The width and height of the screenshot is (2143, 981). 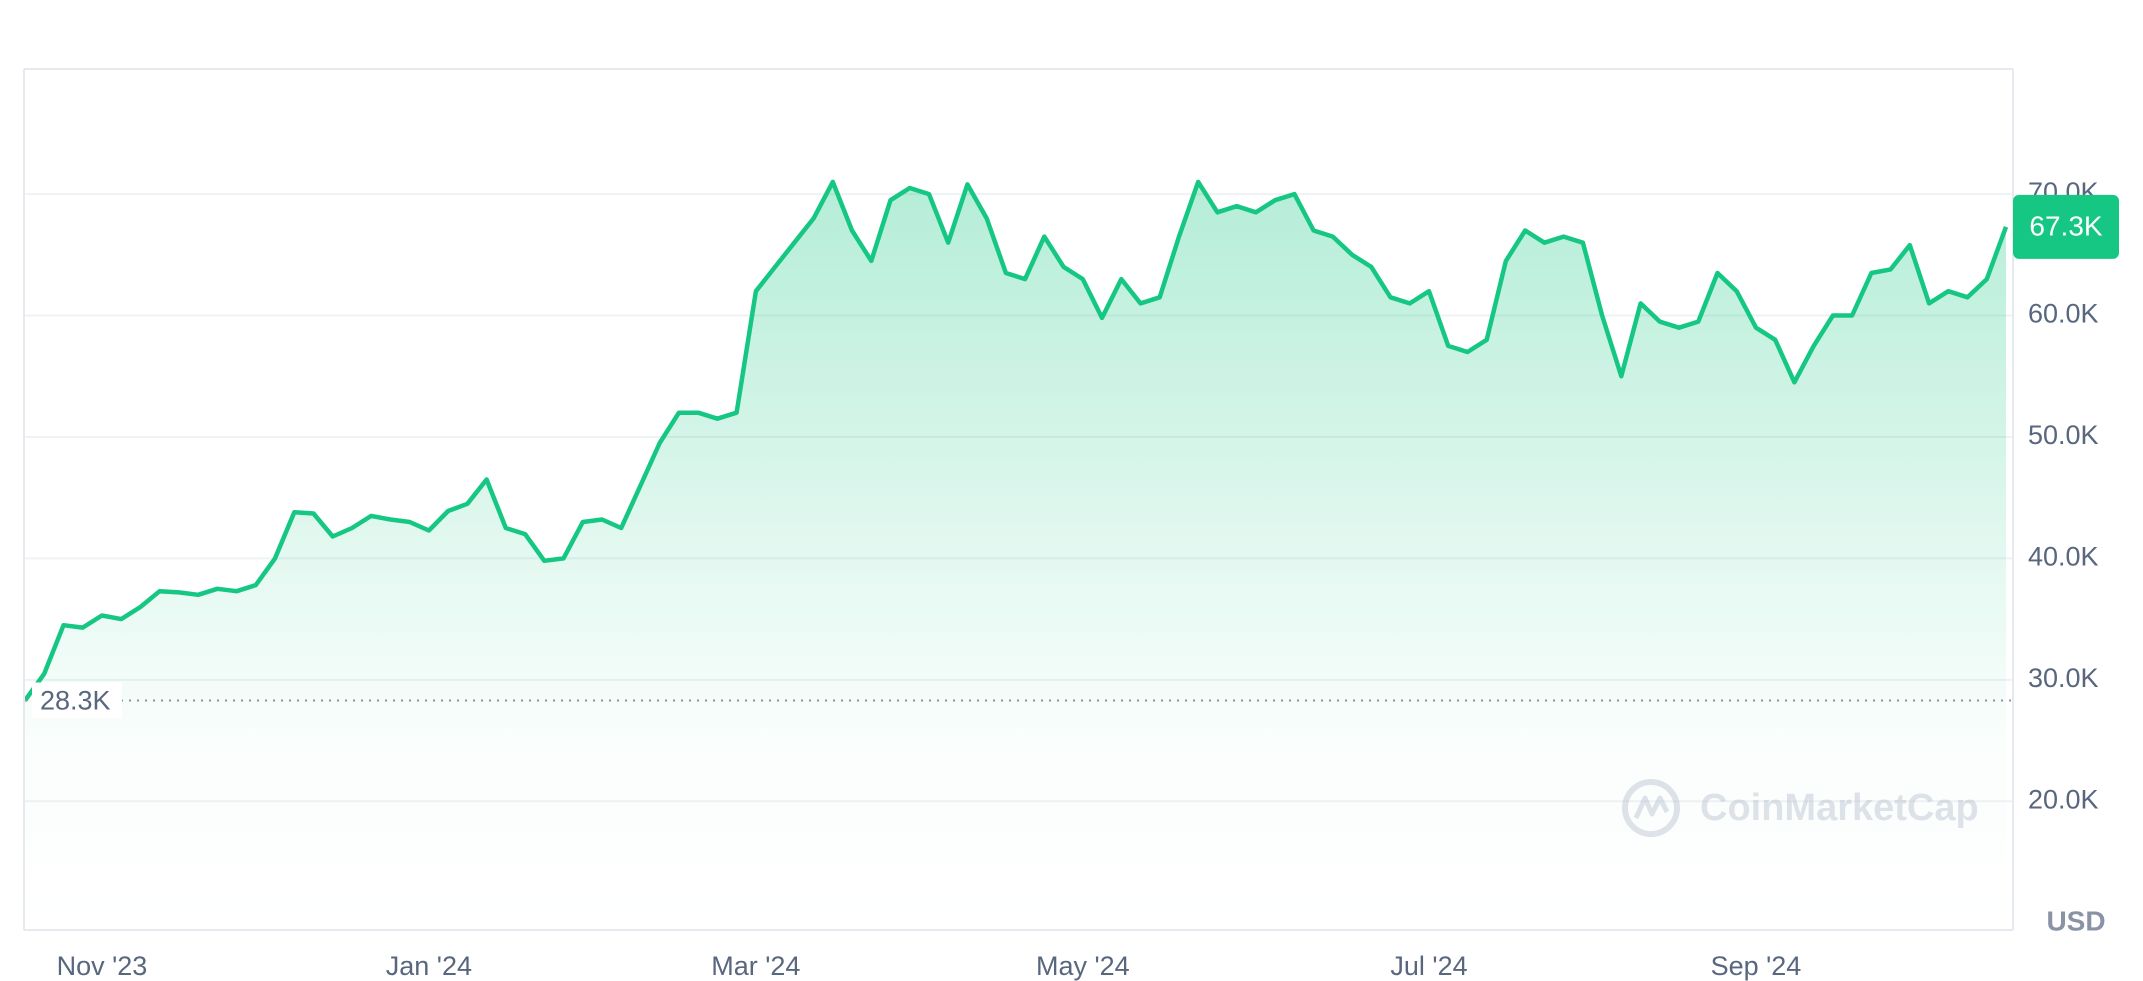 I want to click on start-price-bg, so click(x=77, y=700).